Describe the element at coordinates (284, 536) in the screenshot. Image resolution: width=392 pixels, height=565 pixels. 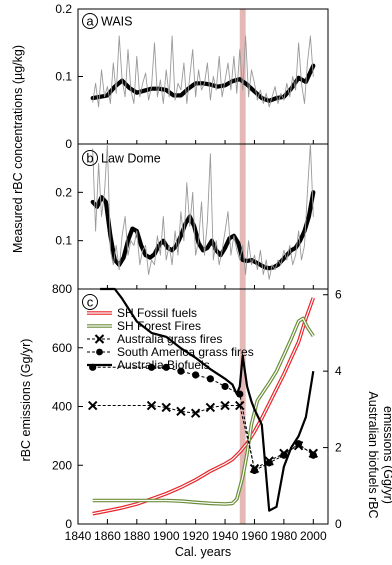
I see `panel-c-xtick-label: 1980` at that location.